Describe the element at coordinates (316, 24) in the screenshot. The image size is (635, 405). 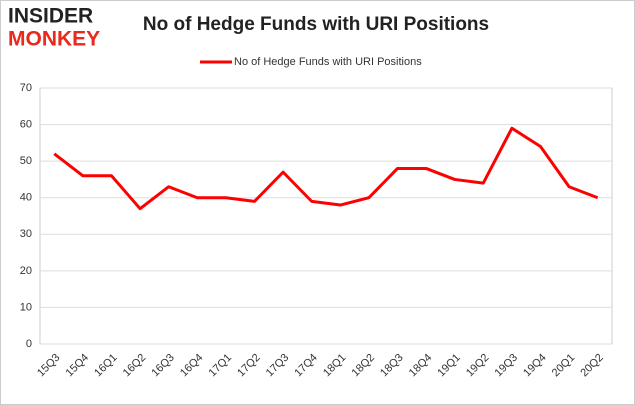
I see `chart-title: No of Hedge Funds with URI Positions` at that location.